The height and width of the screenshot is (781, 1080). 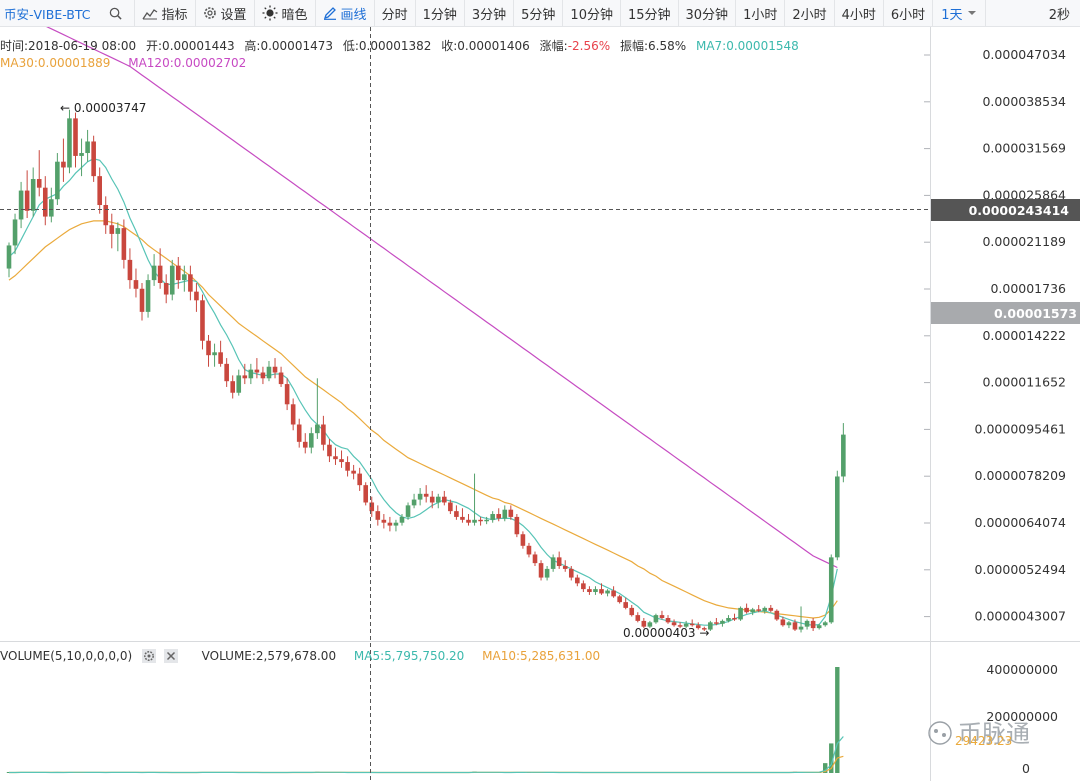 I want to click on interval-tab: 1小时, so click(x=760, y=15).